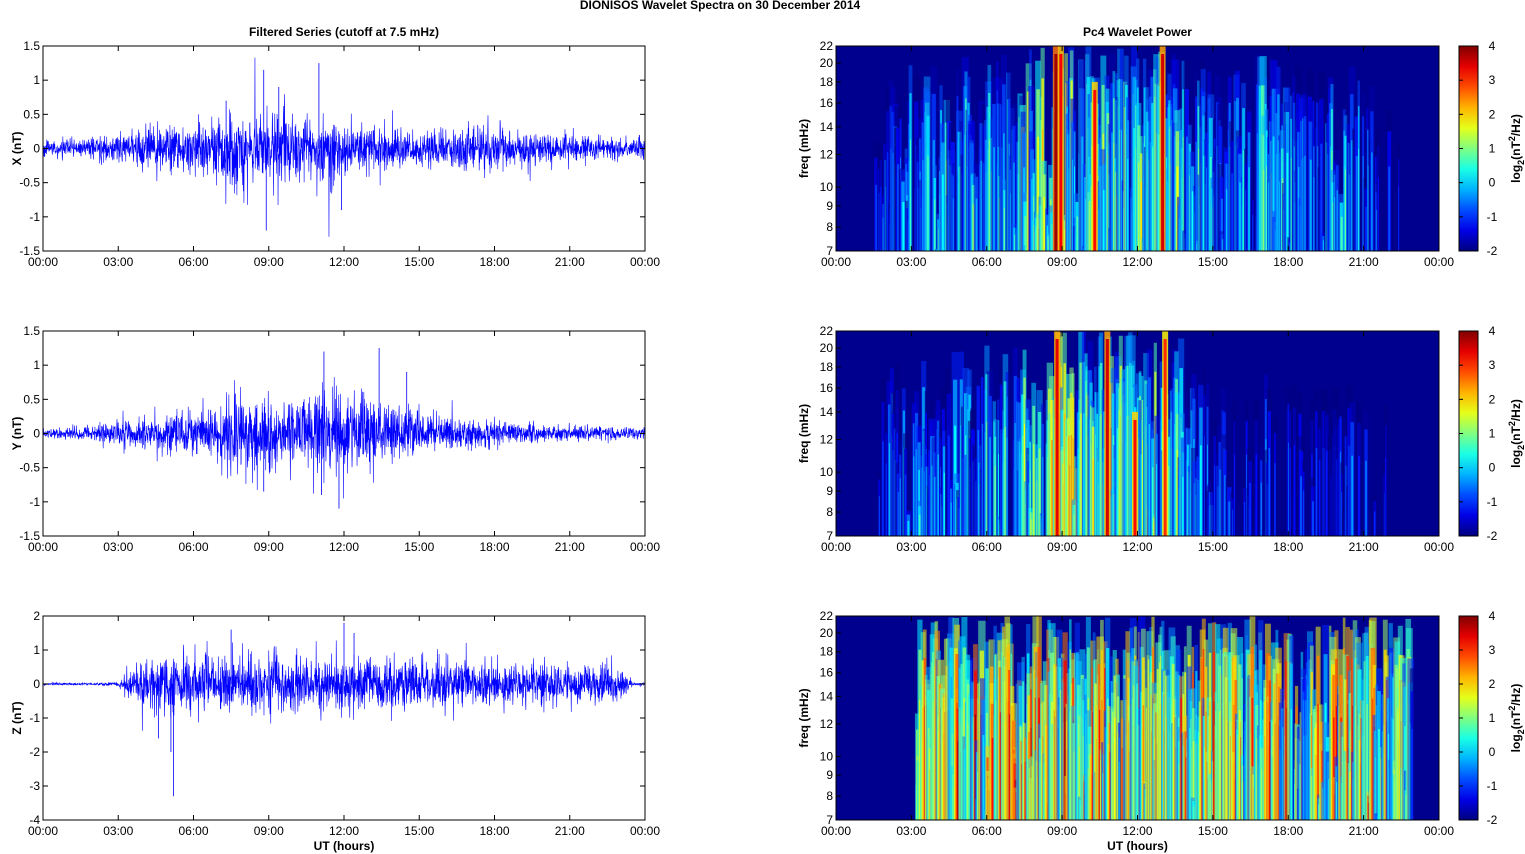  What do you see at coordinates (344, 685) in the screenshot?
I see `ts-z-trace` at bounding box center [344, 685].